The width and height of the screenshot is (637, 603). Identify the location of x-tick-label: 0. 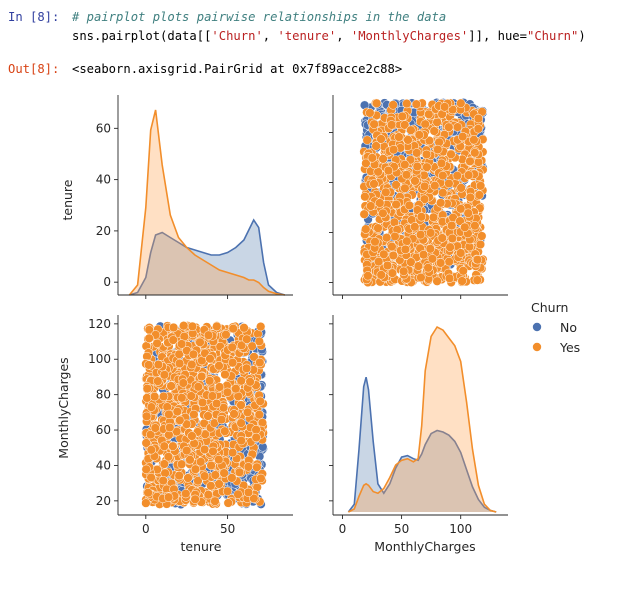
(146, 529).